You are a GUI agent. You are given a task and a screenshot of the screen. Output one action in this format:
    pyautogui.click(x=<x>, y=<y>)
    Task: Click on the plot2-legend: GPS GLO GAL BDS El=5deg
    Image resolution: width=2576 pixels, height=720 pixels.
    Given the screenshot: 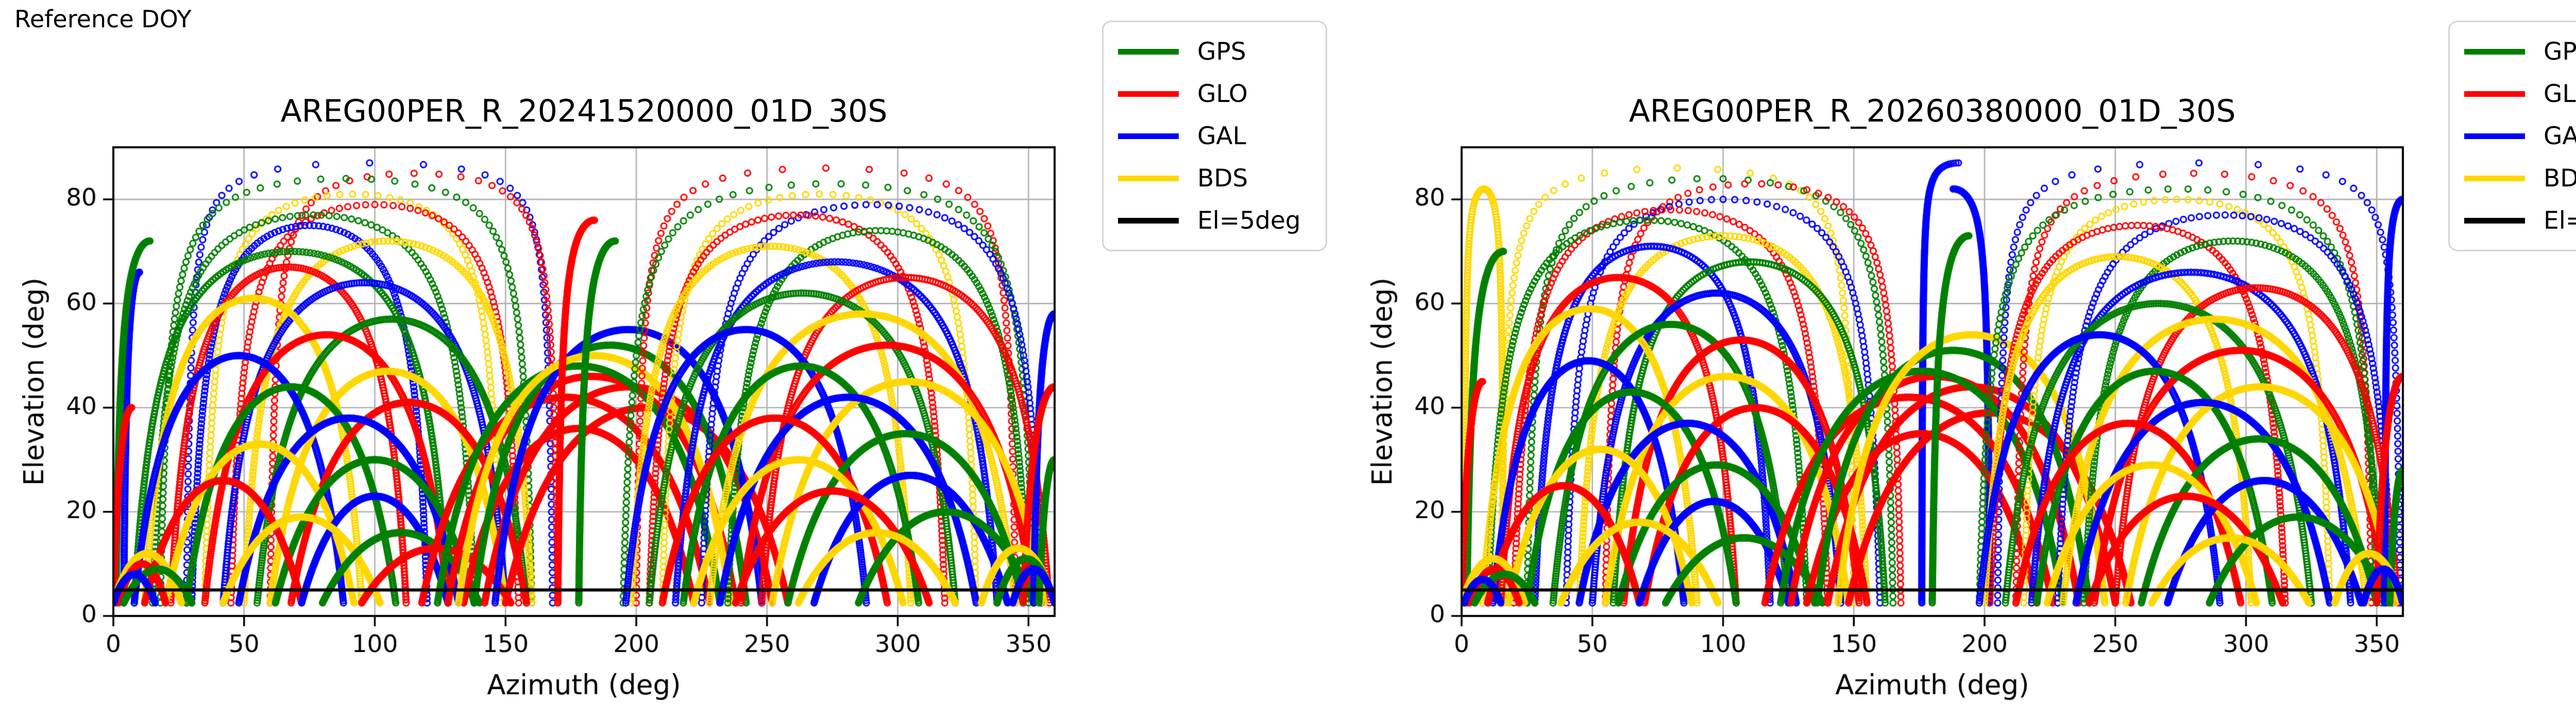 What is the action you would take?
    pyautogui.click(x=2512, y=136)
    